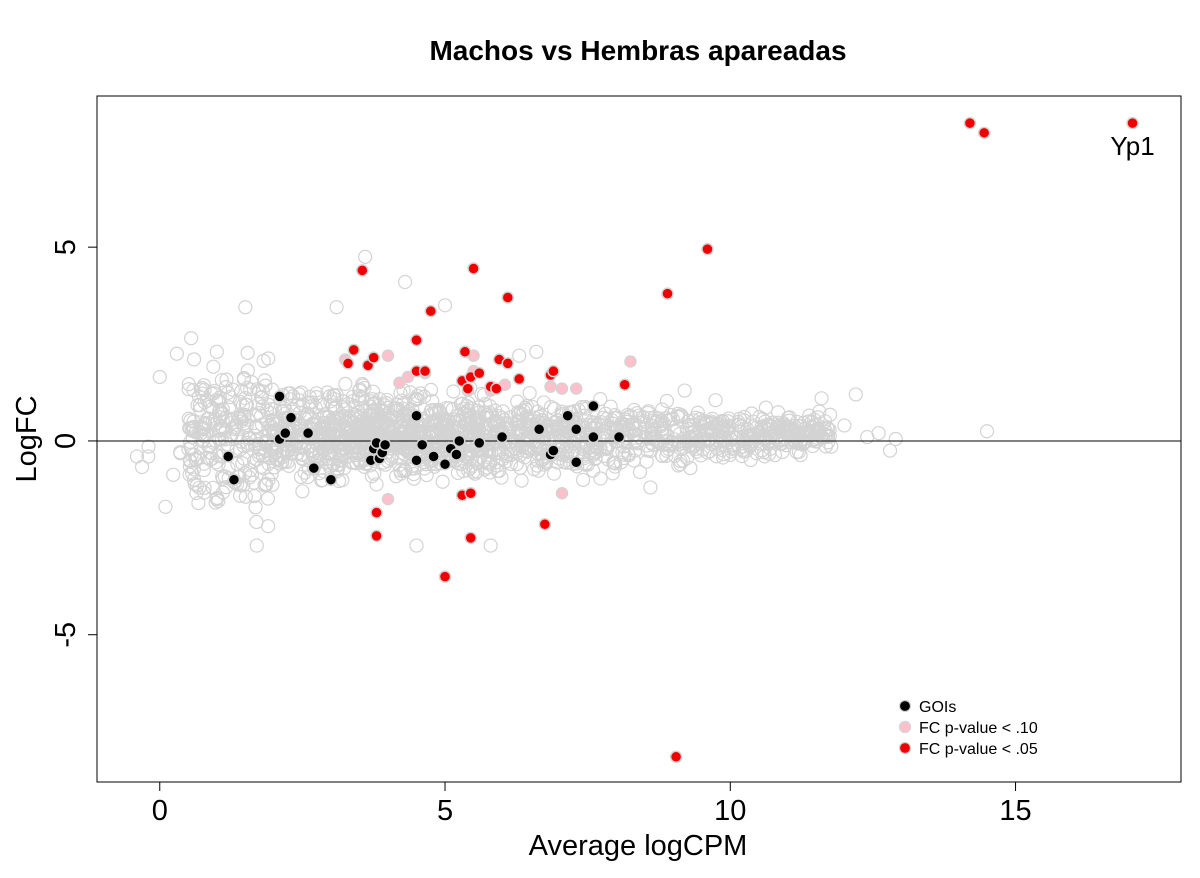 The height and width of the screenshot is (878, 1200). Describe the element at coordinates (937, 707) in the screenshot. I see `legend-label: GOIs` at that location.